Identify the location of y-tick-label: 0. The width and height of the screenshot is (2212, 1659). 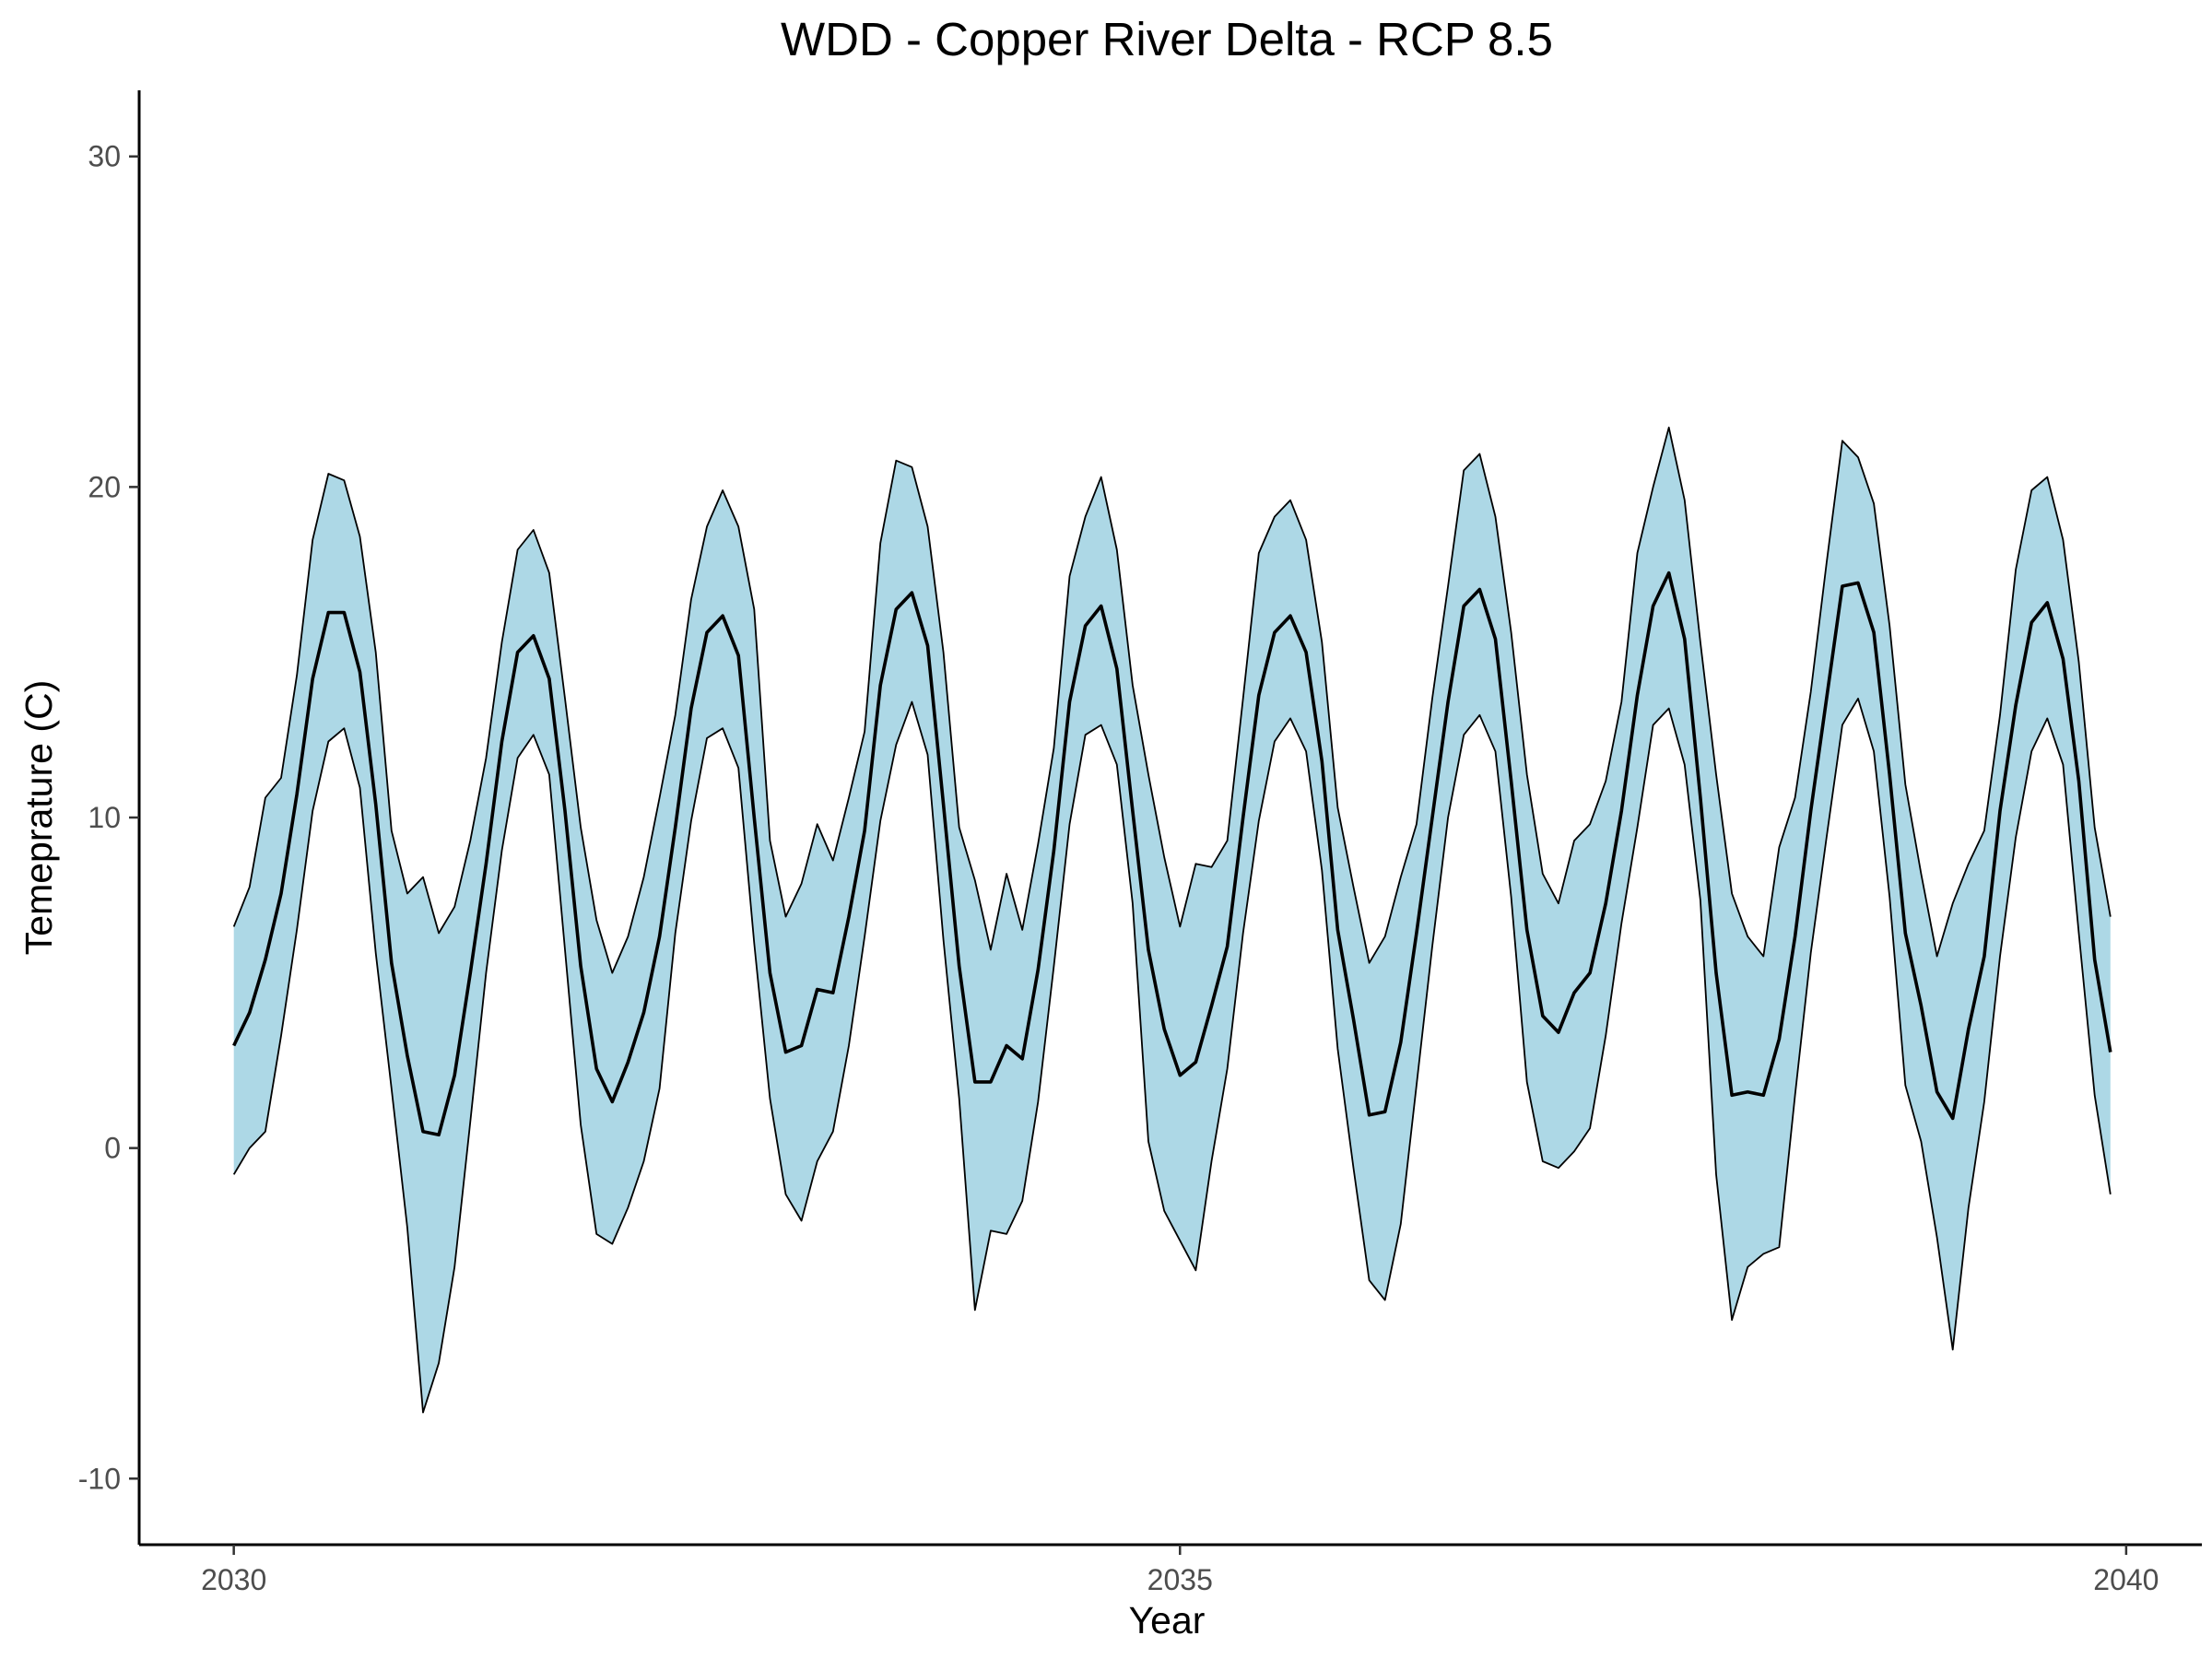
(112, 1148).